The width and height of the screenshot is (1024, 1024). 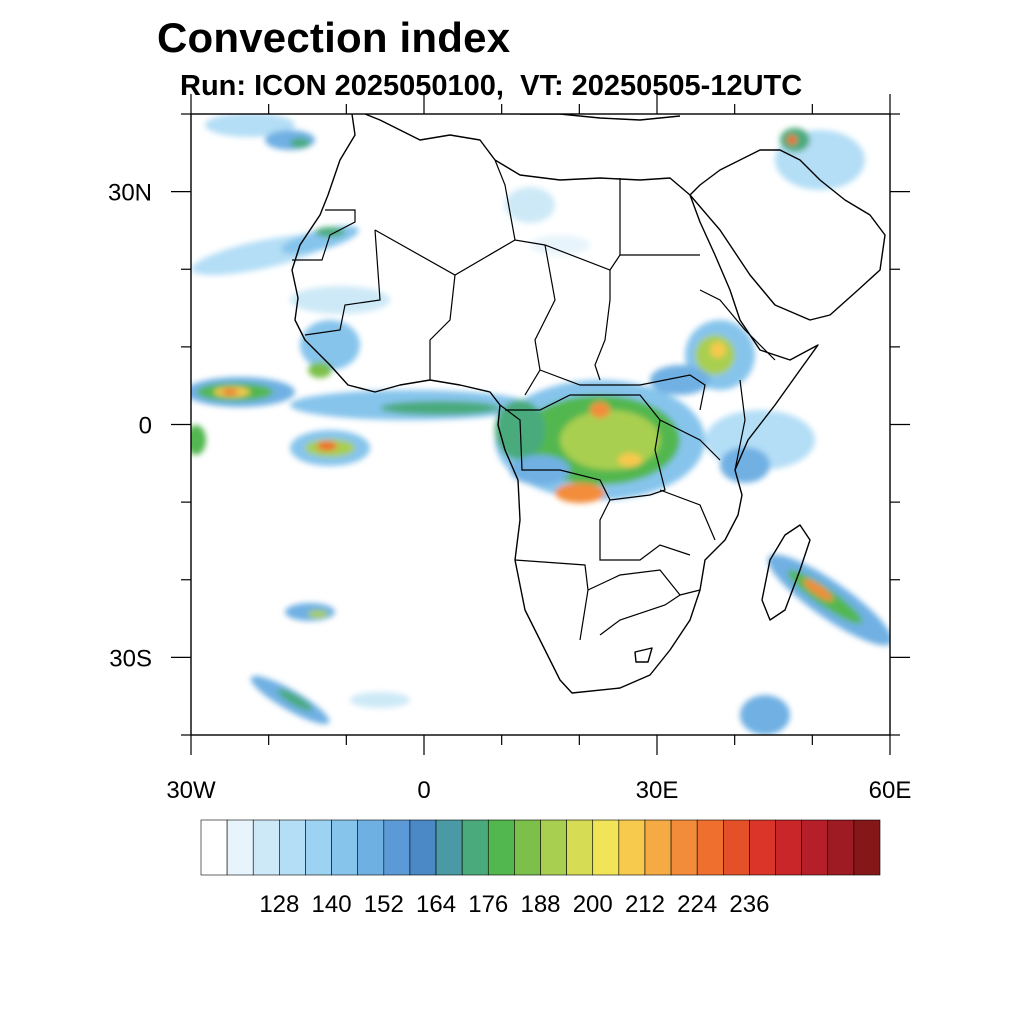 What do you see at coordinates (423, 790) in the screenshot?
I see `x-tick-label: 0` at bounding box center [423, 790].